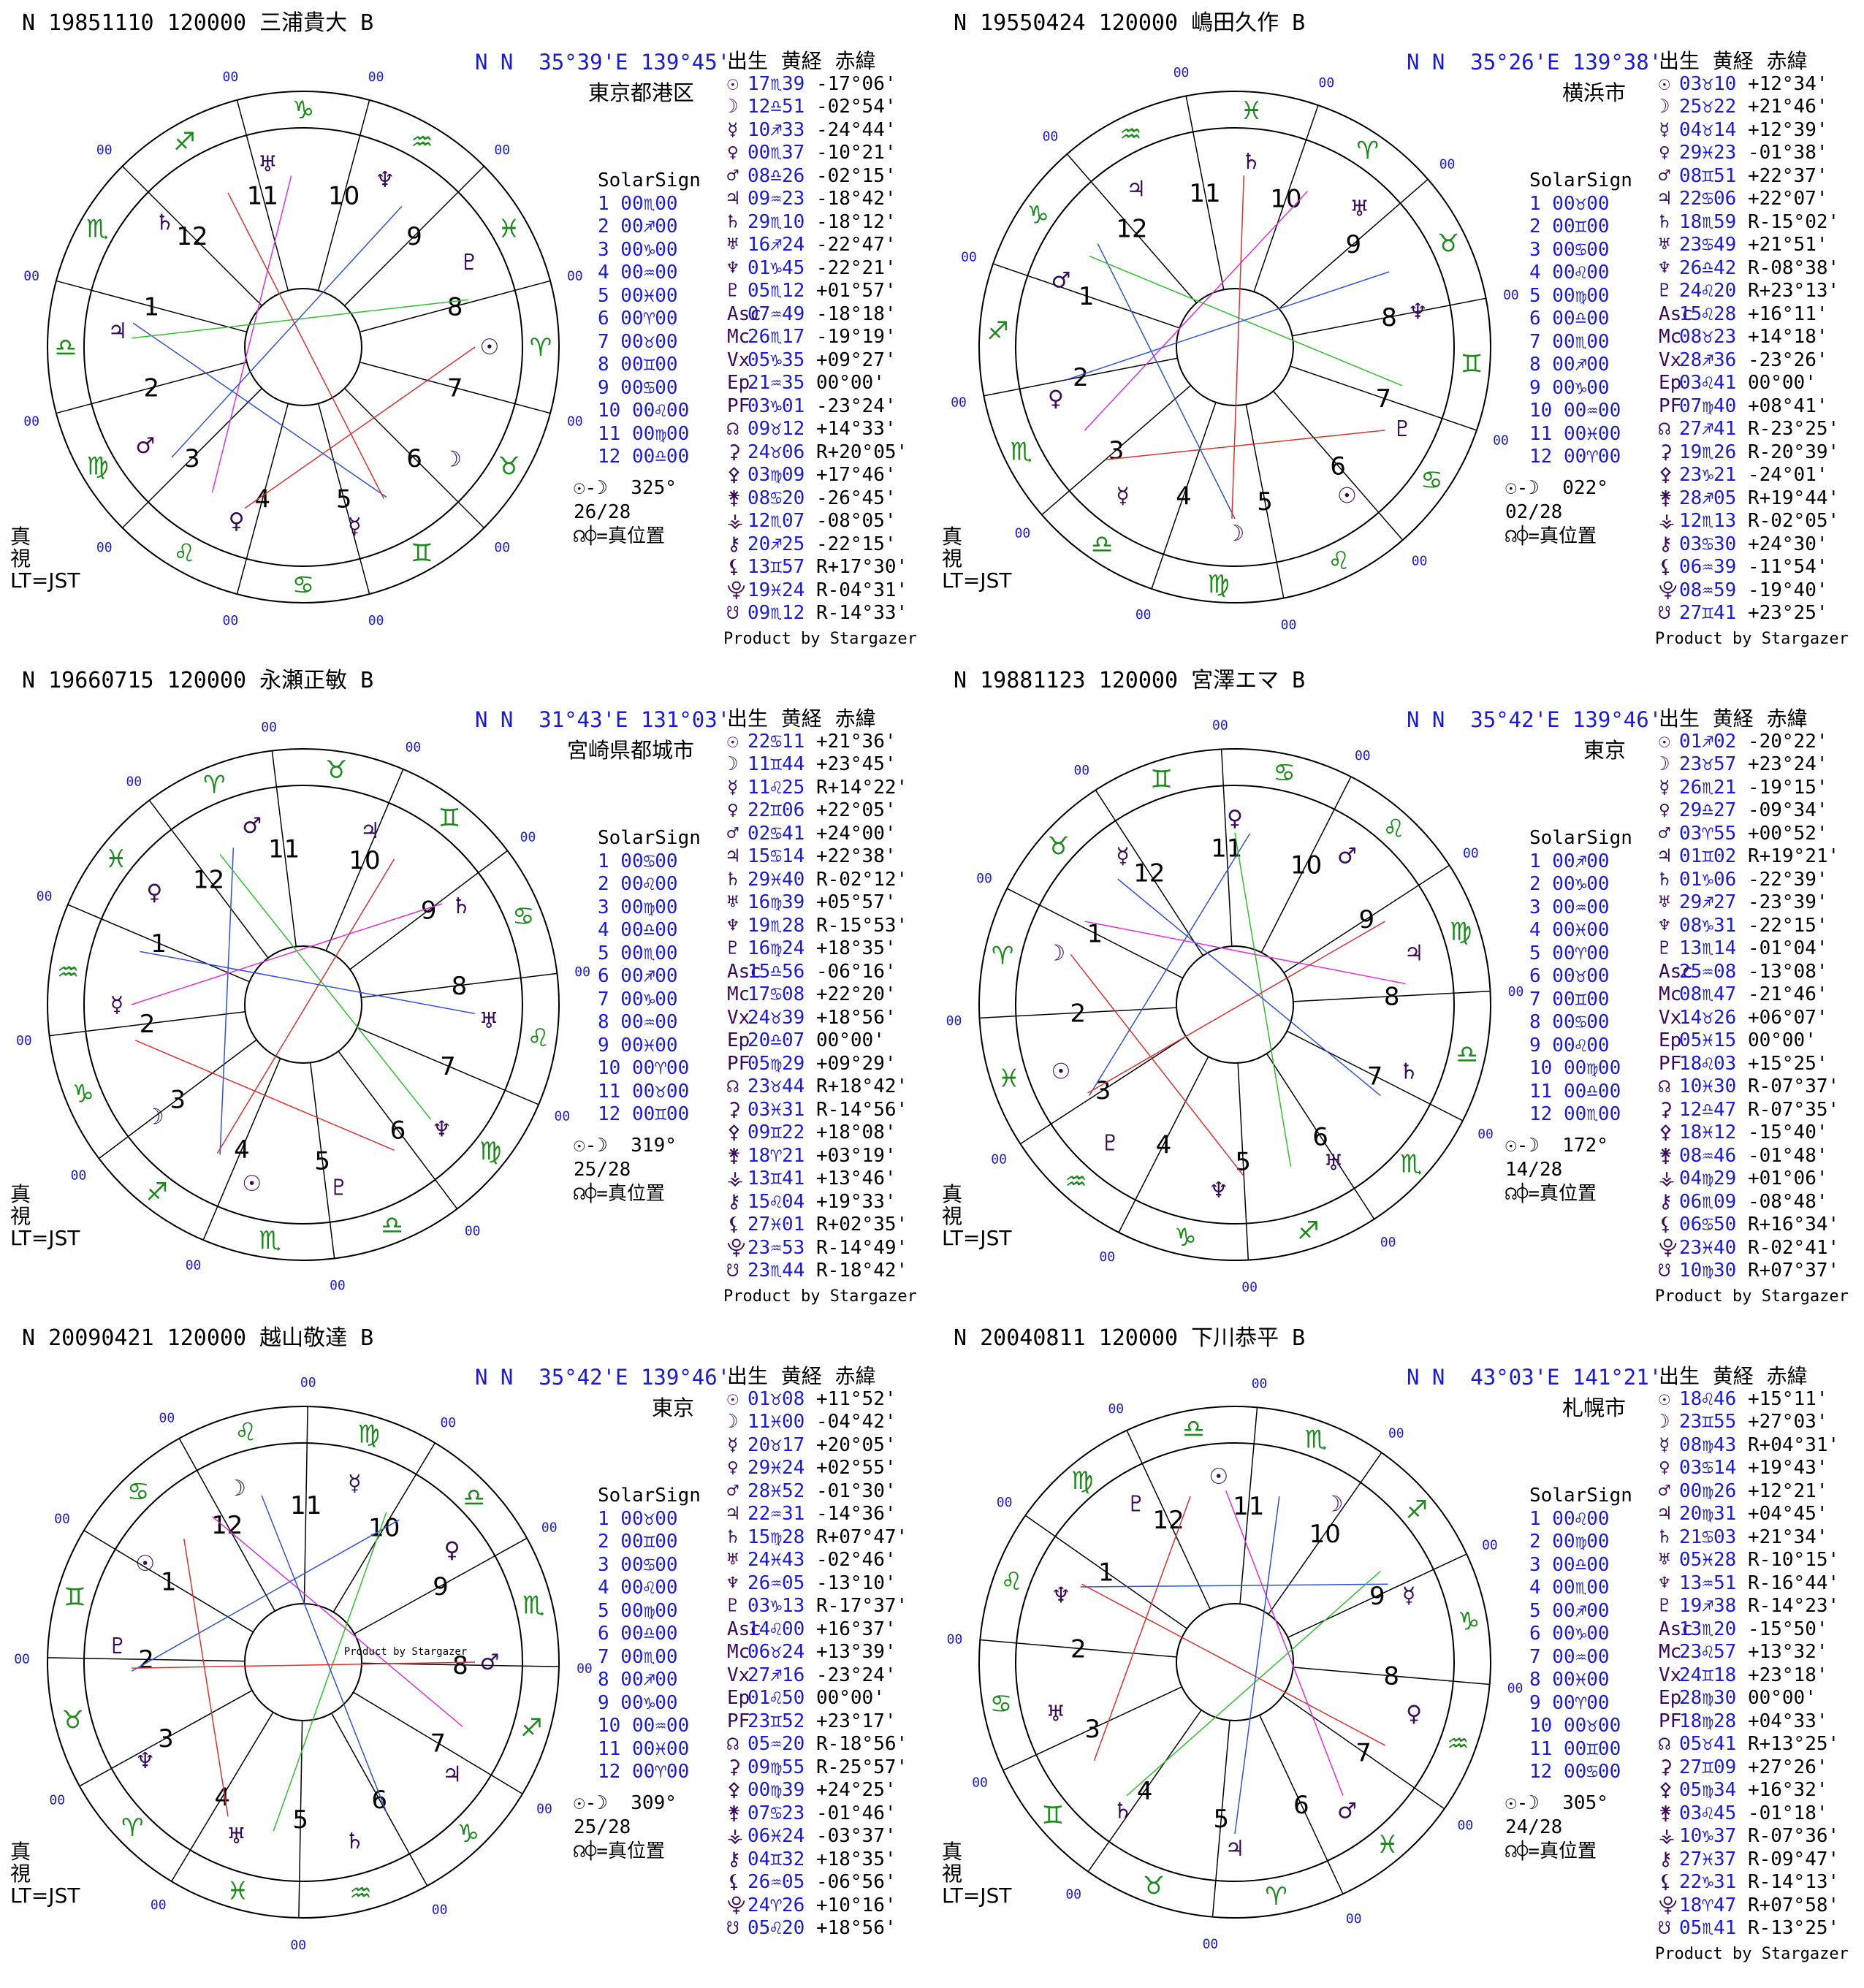 Image resolution: width=1864 pixels, height=1988 pixels. I want to click on planet-row: Asc13♏20 -15°50', so click(1749, 1630).